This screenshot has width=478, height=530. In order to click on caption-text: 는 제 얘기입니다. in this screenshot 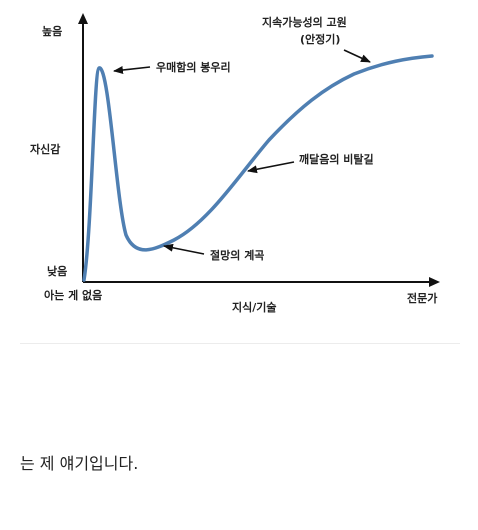, I will do `click(79, 463)`.